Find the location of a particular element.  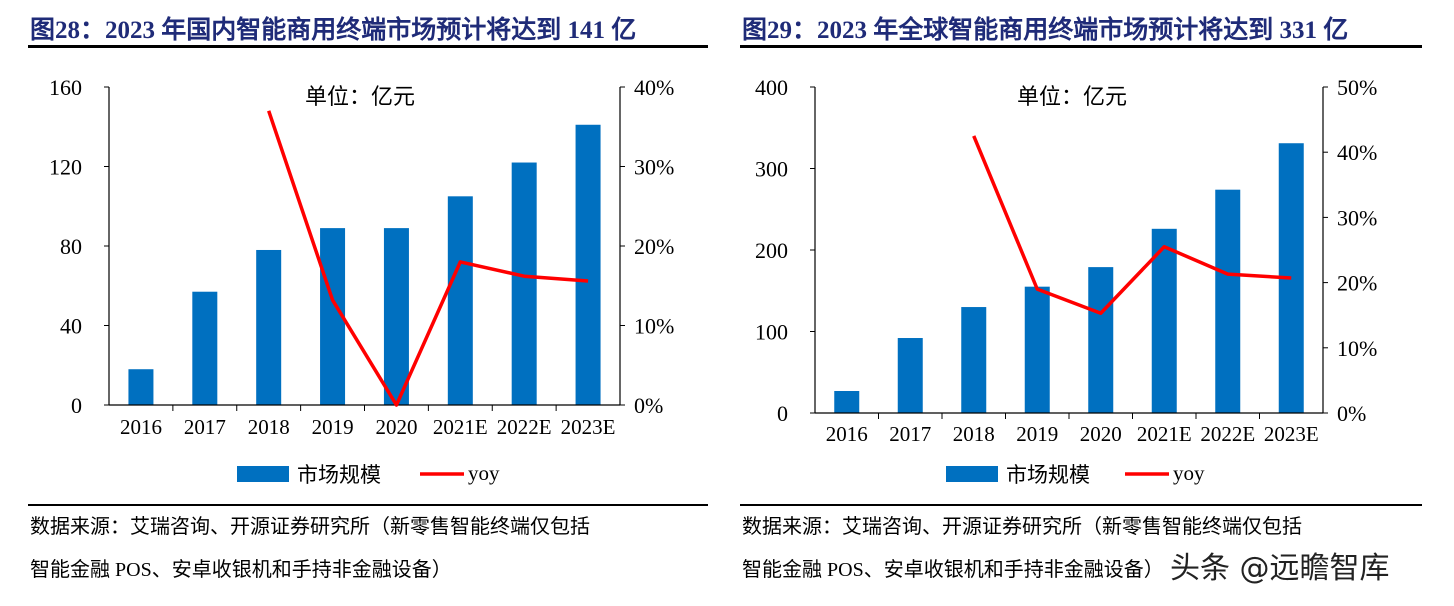

left-tick-label: 120 is located at coordinates (65, 167).